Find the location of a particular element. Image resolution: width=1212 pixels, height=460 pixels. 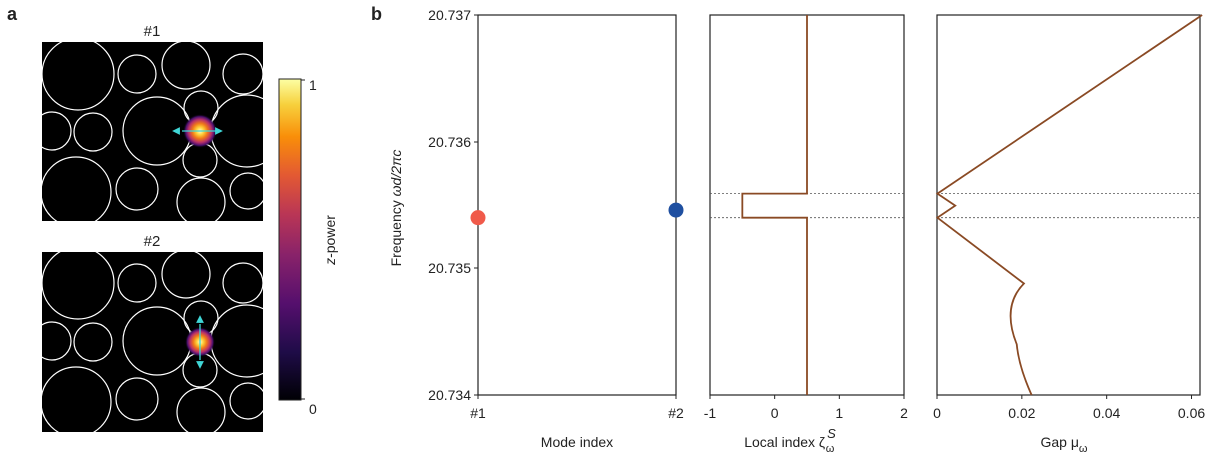

y-axis: 20.737 20.736 20.735 20.734 is located at coordinates (453, 205).